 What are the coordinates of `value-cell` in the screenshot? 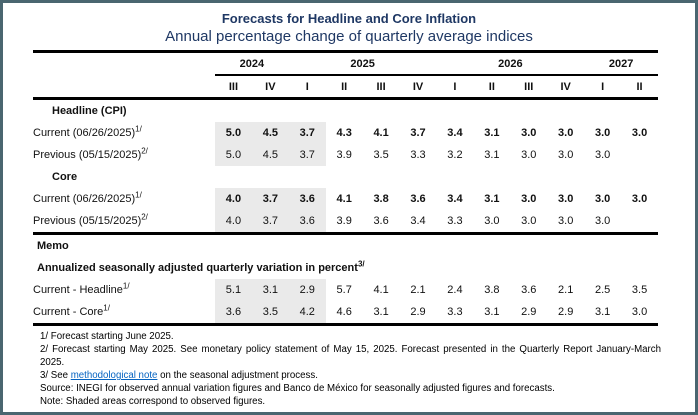 It's located at (639, 222).